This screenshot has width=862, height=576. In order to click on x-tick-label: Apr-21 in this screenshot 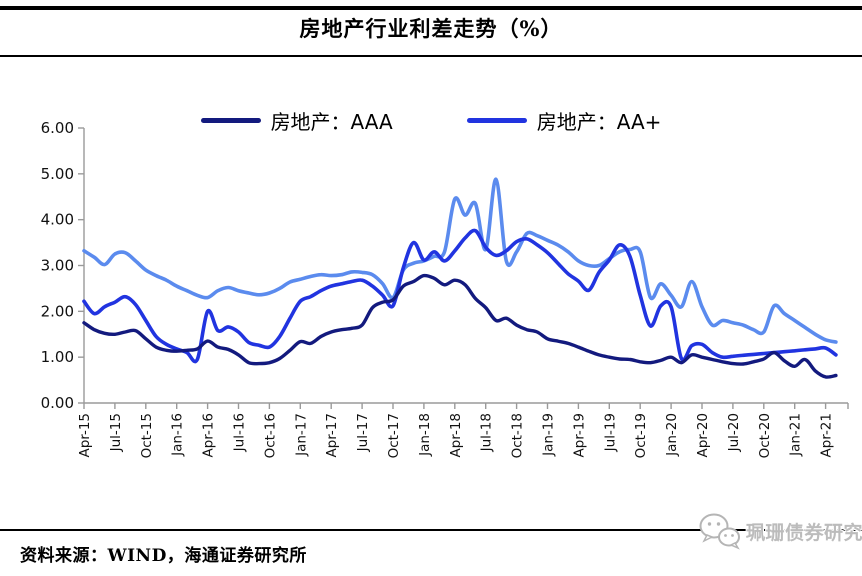, I will do `click(827, 435)`.